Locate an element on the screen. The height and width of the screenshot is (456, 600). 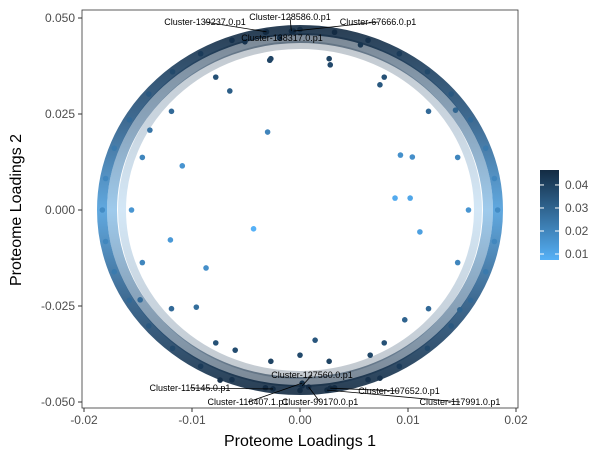
point-label: Cluster-139237.0.p1 is located at coordinates (205, 22).